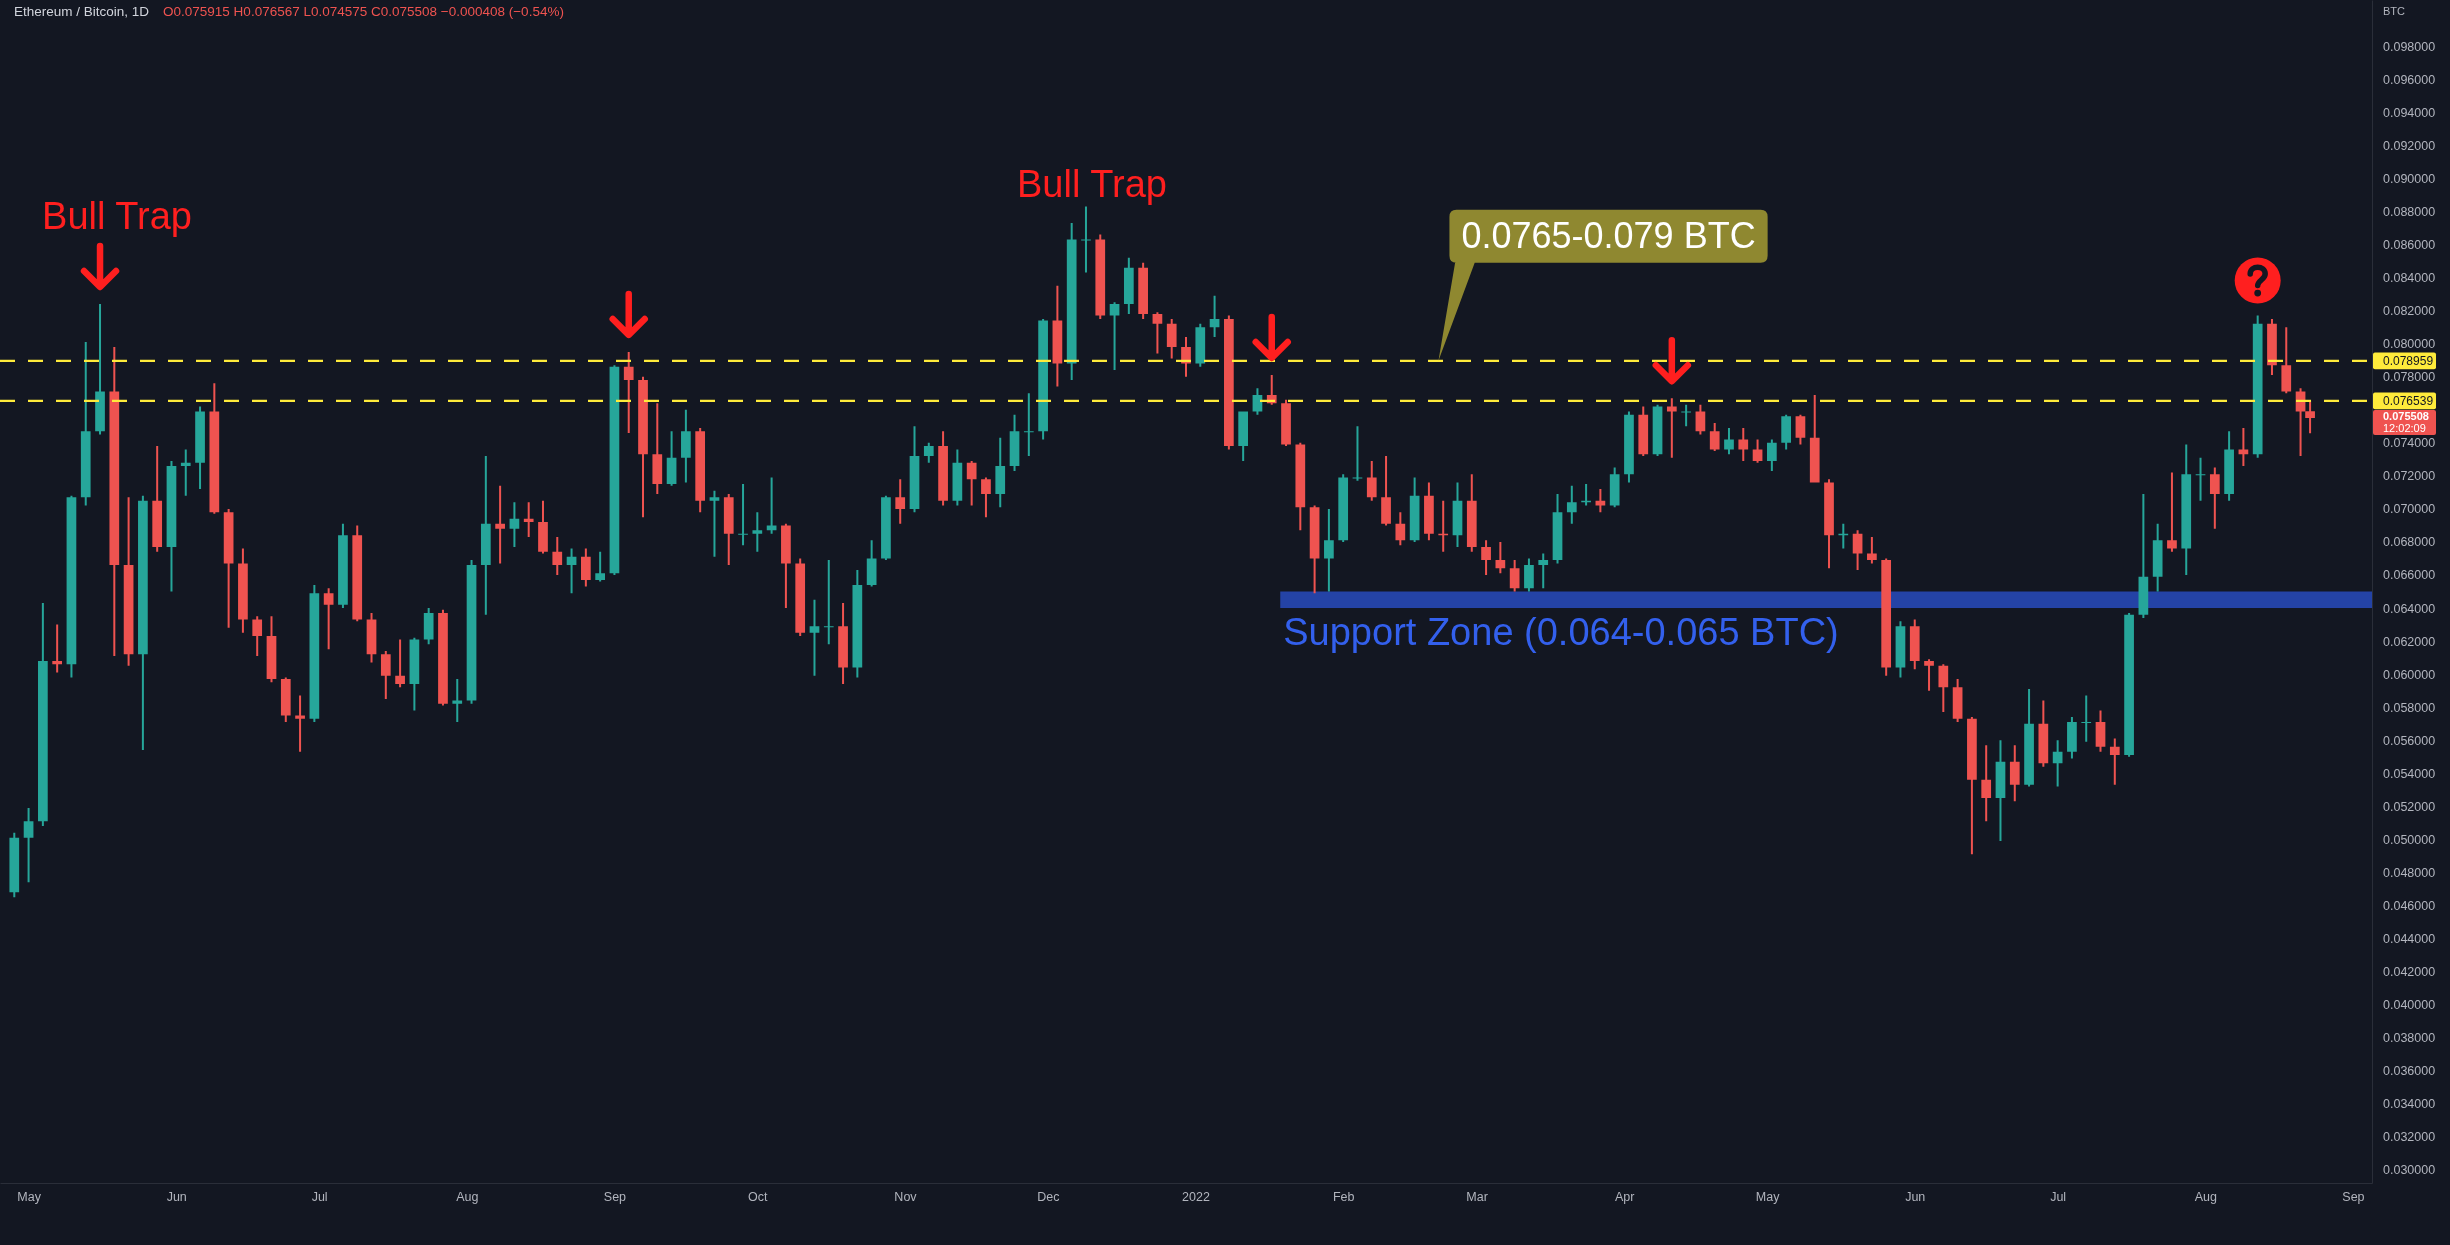  What do you see at coordinates (615, 1196) in the screenshot?
I see `x-tick-label: Sep` at bounding box center [615, 1196].